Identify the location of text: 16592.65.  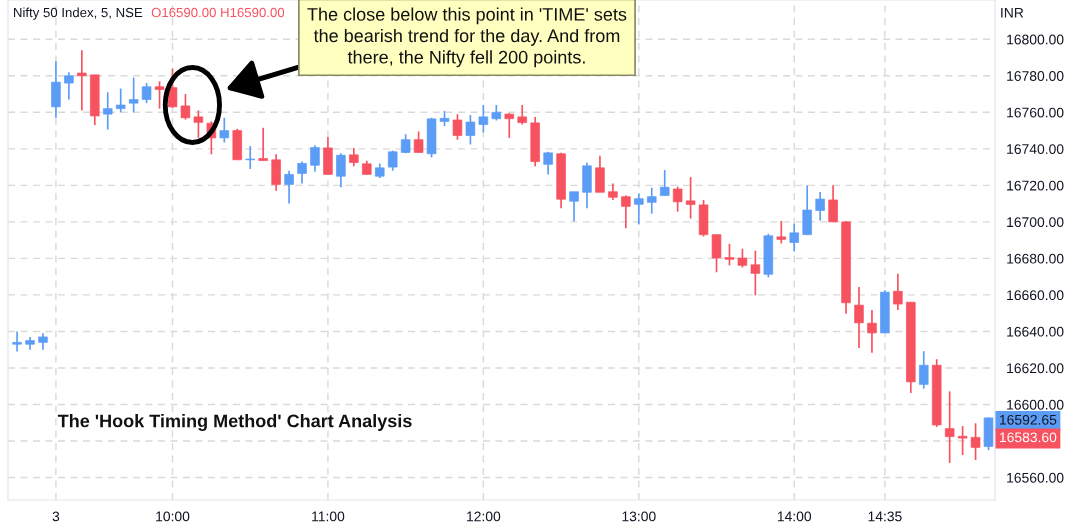
(1028, 419).